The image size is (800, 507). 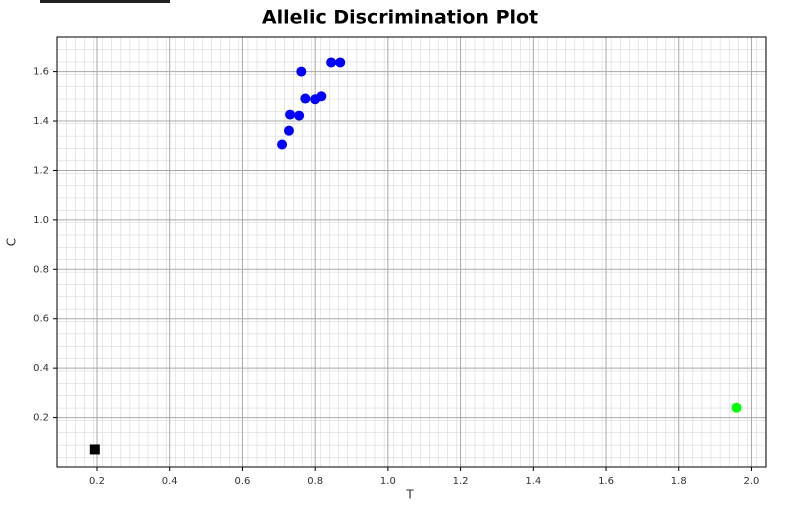 What do you see at coordinates (97, 481) in the screenshot?
I see `x-tick-label: 0.2` at bounding box center [97, 481].